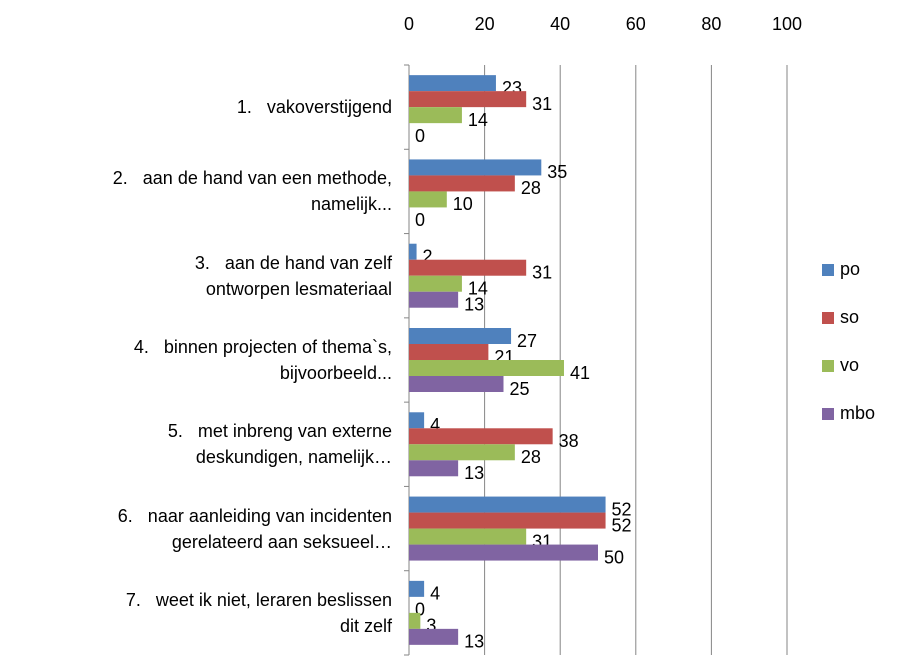 This screenshot has width=922, height=661. Describe the element at coordinates (636, 24) in the screenshot. I see `x-tick-label: 60` at that location.